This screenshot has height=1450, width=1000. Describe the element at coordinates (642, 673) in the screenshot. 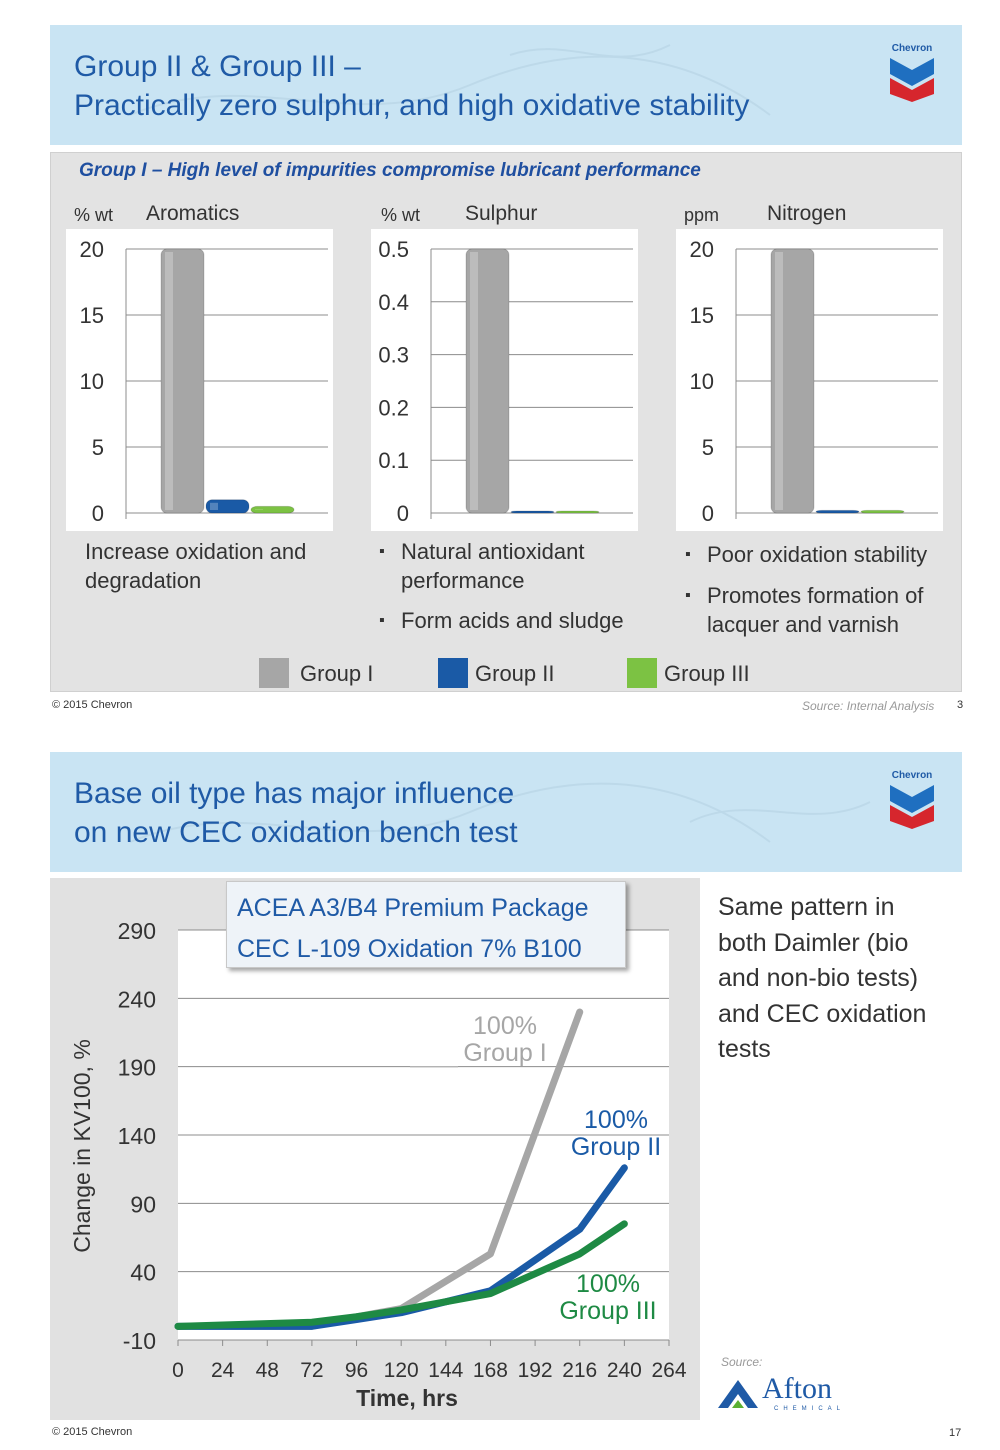

I see `legend-swatch-group3` at that location.